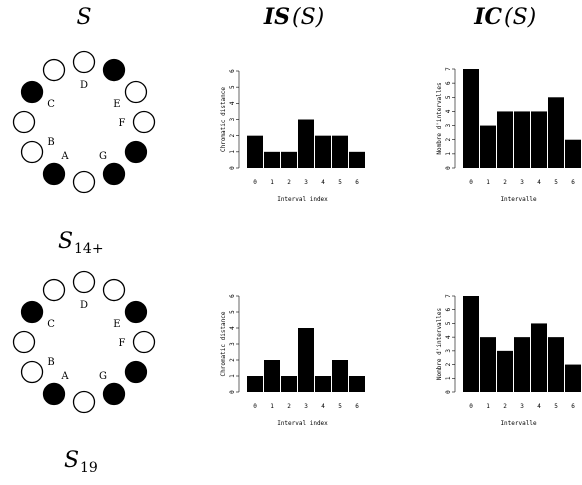 The width and height of the screenshot is (582, 485). What do you see at coordinates (122, 343) in the screenshot?
I see `note-label-f: F` at bounding box center [122, 343].